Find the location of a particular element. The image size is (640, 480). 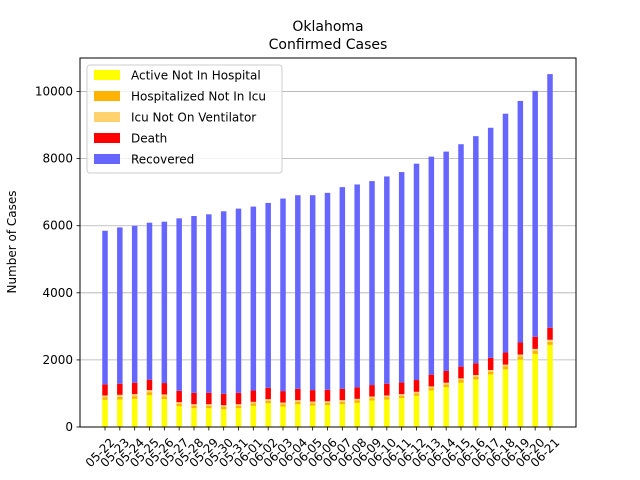

y-tick-label: 4000 is located at coordinates (57, 293).